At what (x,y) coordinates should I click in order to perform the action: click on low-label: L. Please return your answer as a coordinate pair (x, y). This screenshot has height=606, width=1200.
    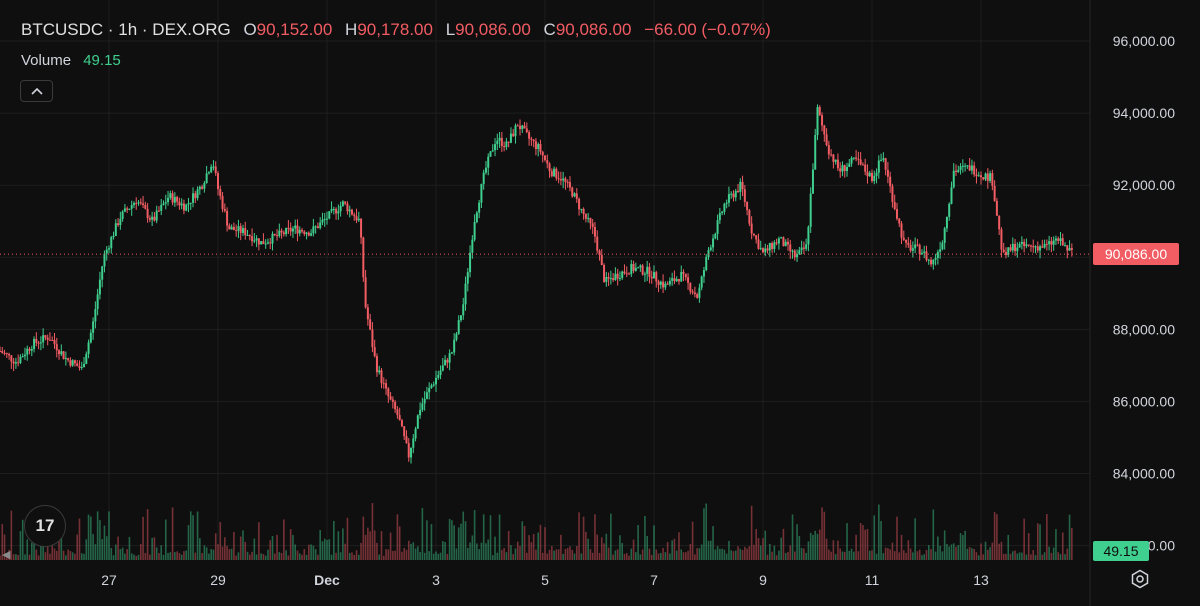
    Looking at the image, I should click on (450, 29).